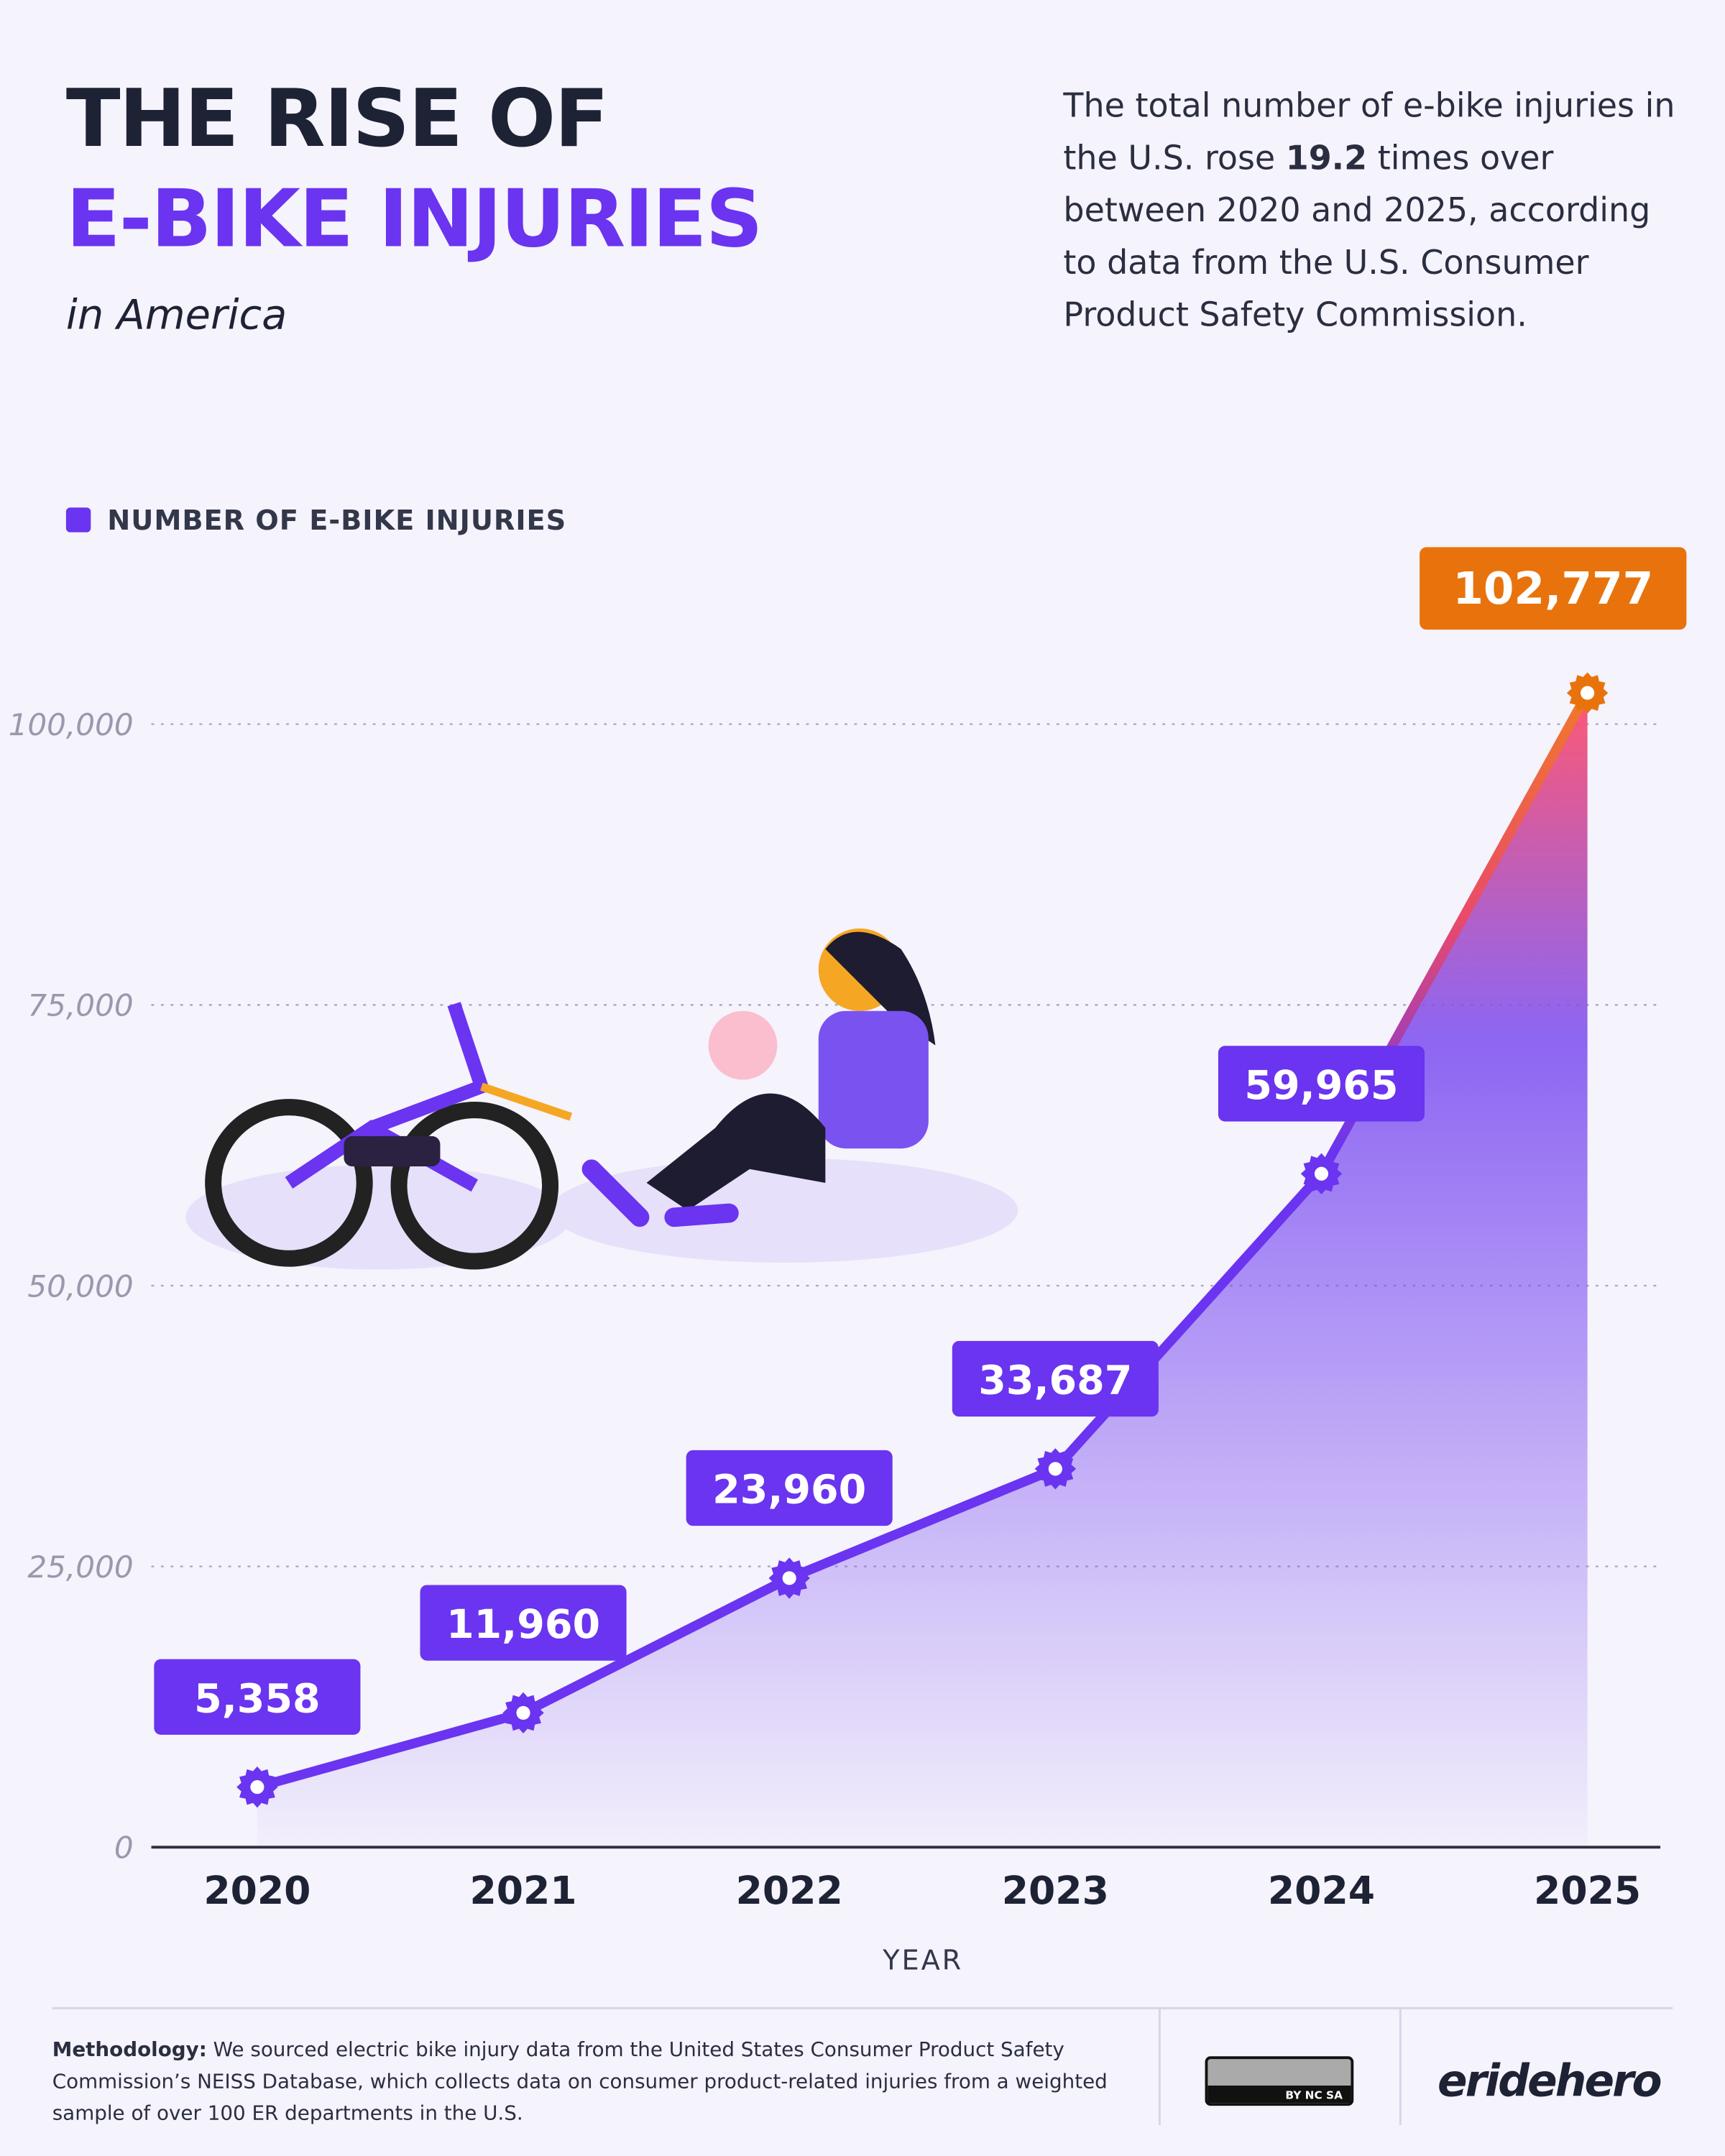 This screenshot has height=2156, width=1725. What do you see at coordinates (80, 1005) in the screenshot?
I see `y-tick-label: 75,000` at bounding box center [80, 1005].